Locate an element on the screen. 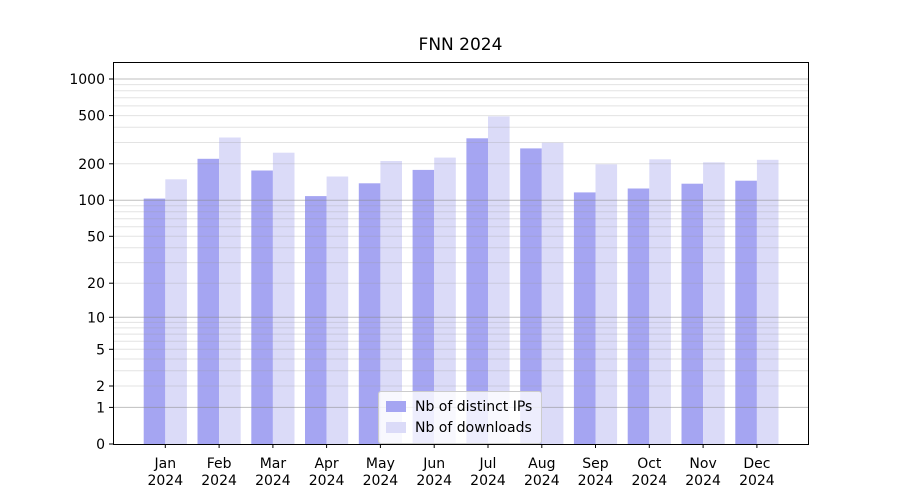  legend-swatch-distinct-ips is located at coordinates (396, 406).